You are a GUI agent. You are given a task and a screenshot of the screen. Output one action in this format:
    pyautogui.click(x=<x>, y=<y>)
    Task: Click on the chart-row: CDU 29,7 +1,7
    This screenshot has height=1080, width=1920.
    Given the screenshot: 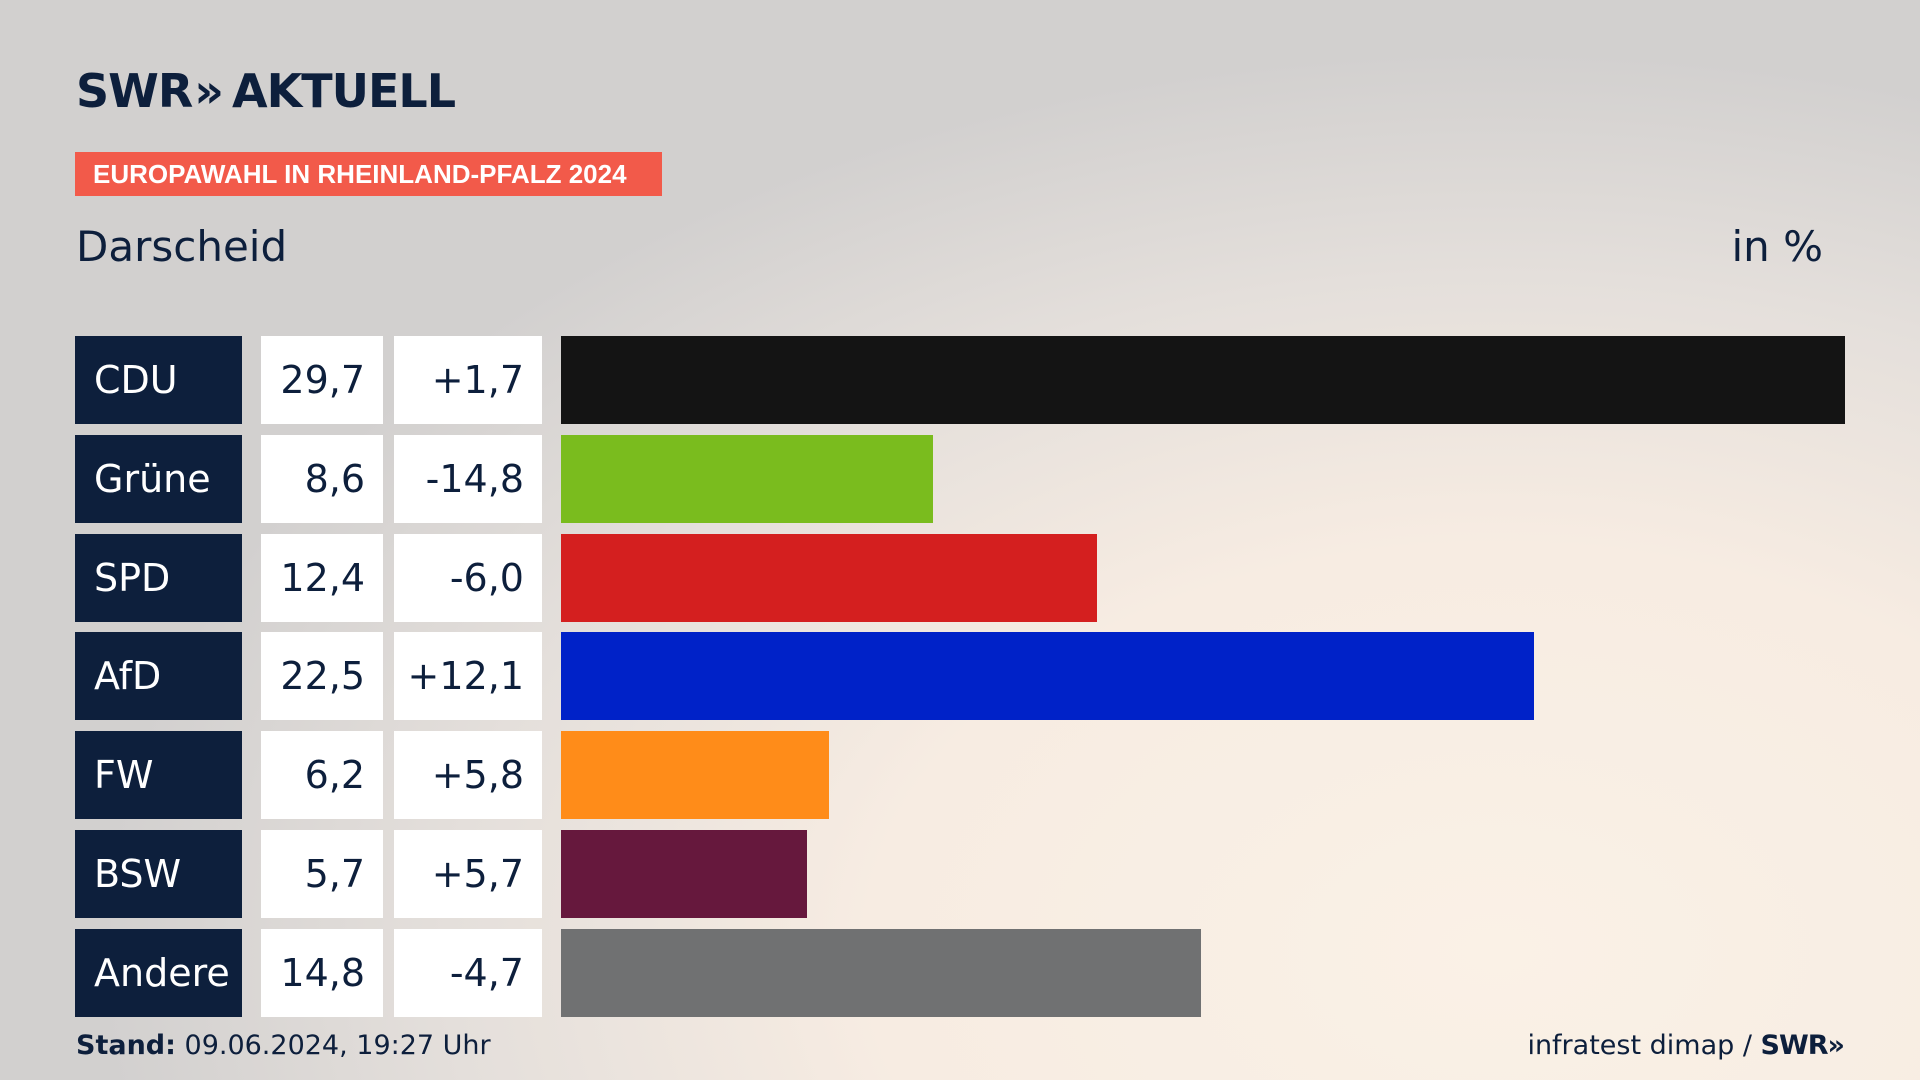 What is the action you would take?
    pyautogui.click(x=960, y=380)
    